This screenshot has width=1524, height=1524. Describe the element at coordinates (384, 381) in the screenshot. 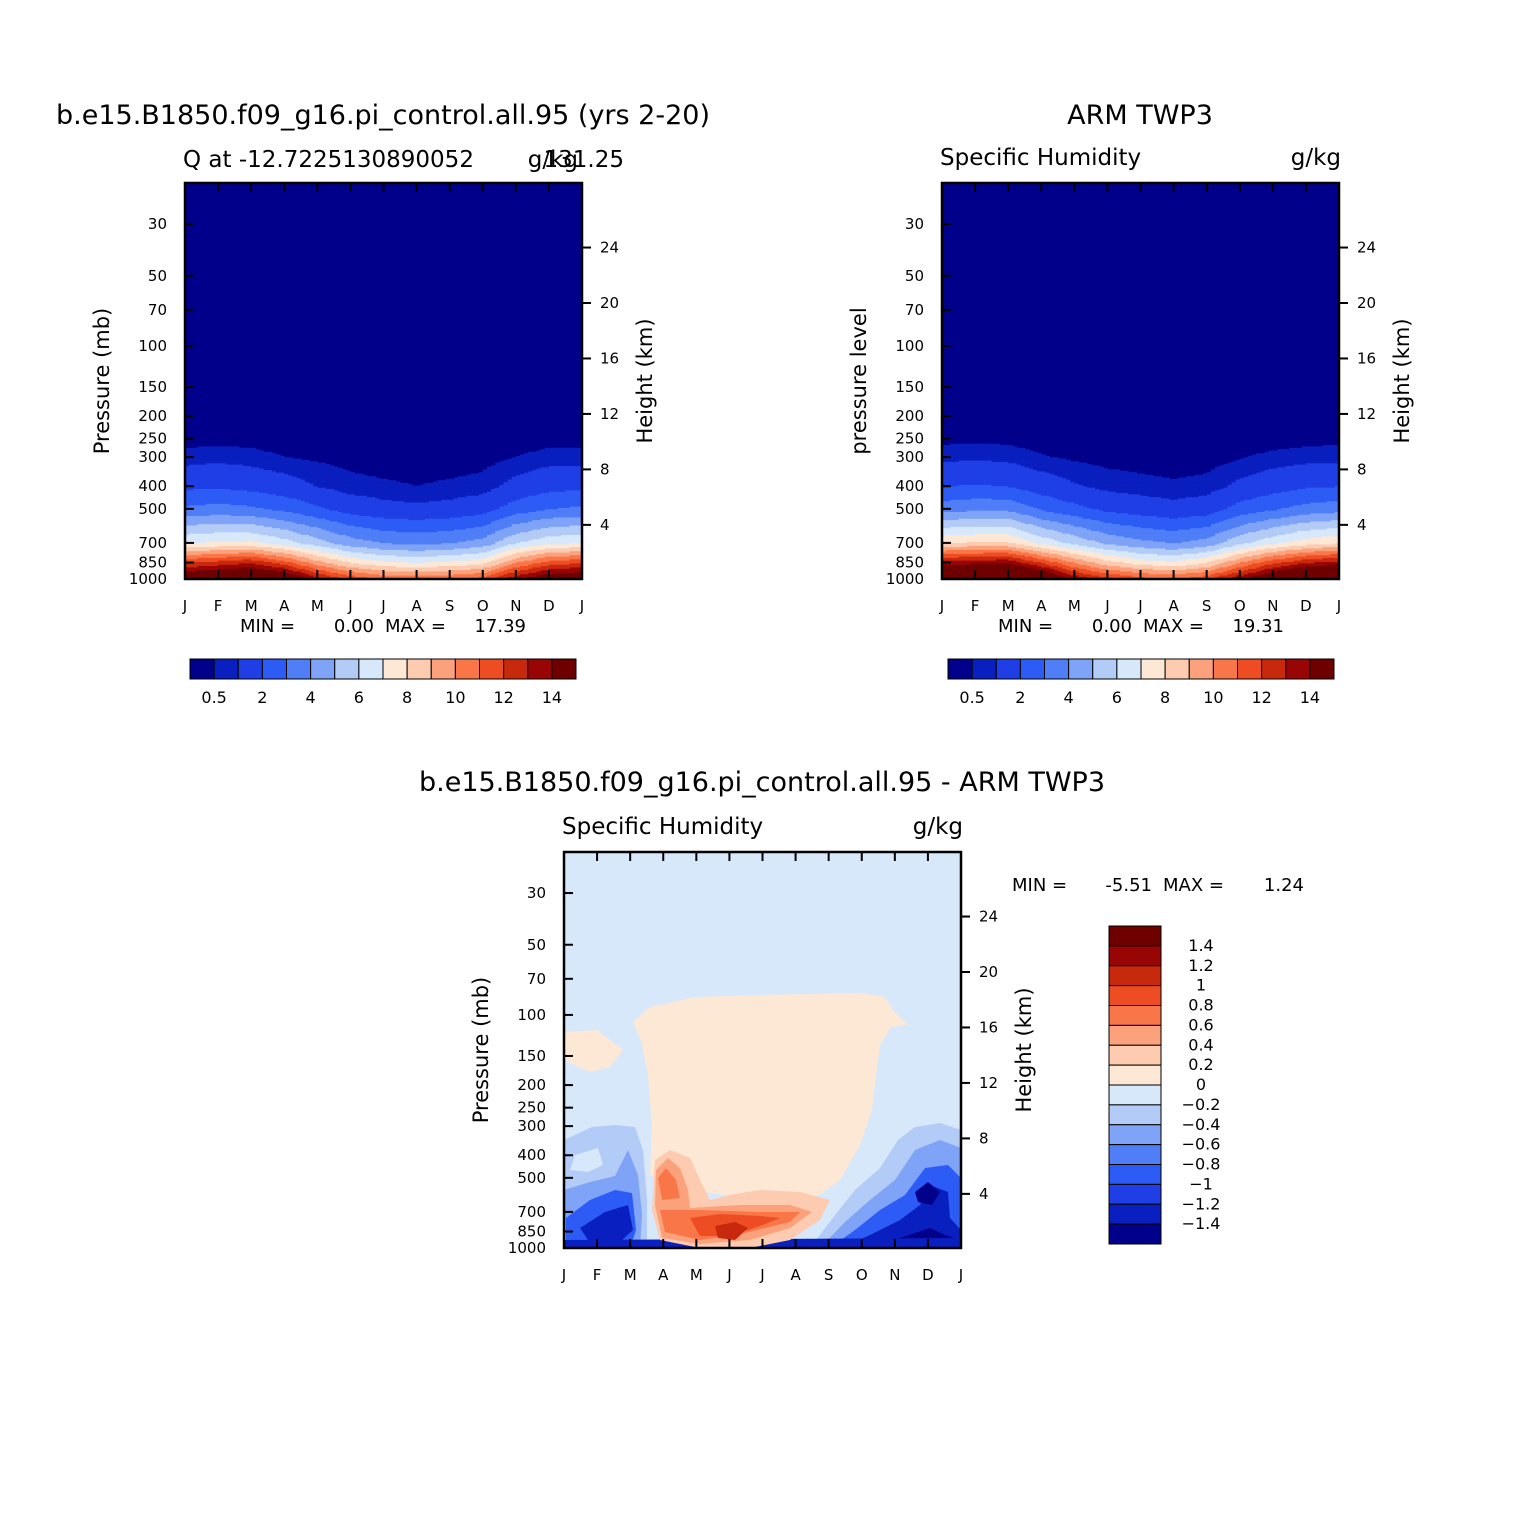

I see `model-field` at that location.